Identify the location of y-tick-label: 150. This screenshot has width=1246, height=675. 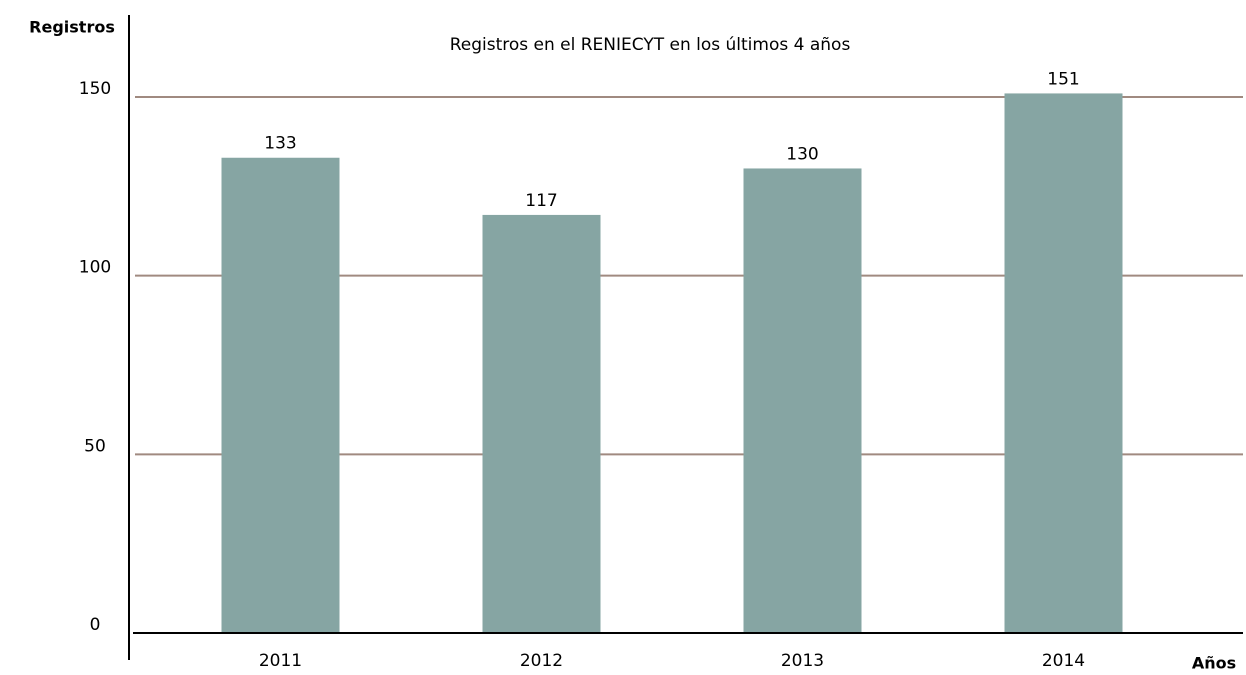
(95, 89).